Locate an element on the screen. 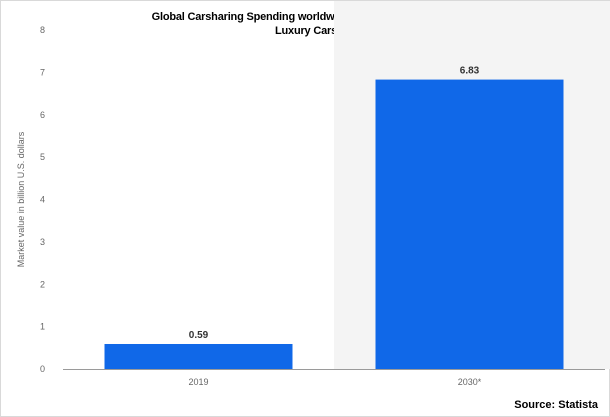  y-tick-label: 3 is located at coordinates (42, 242).